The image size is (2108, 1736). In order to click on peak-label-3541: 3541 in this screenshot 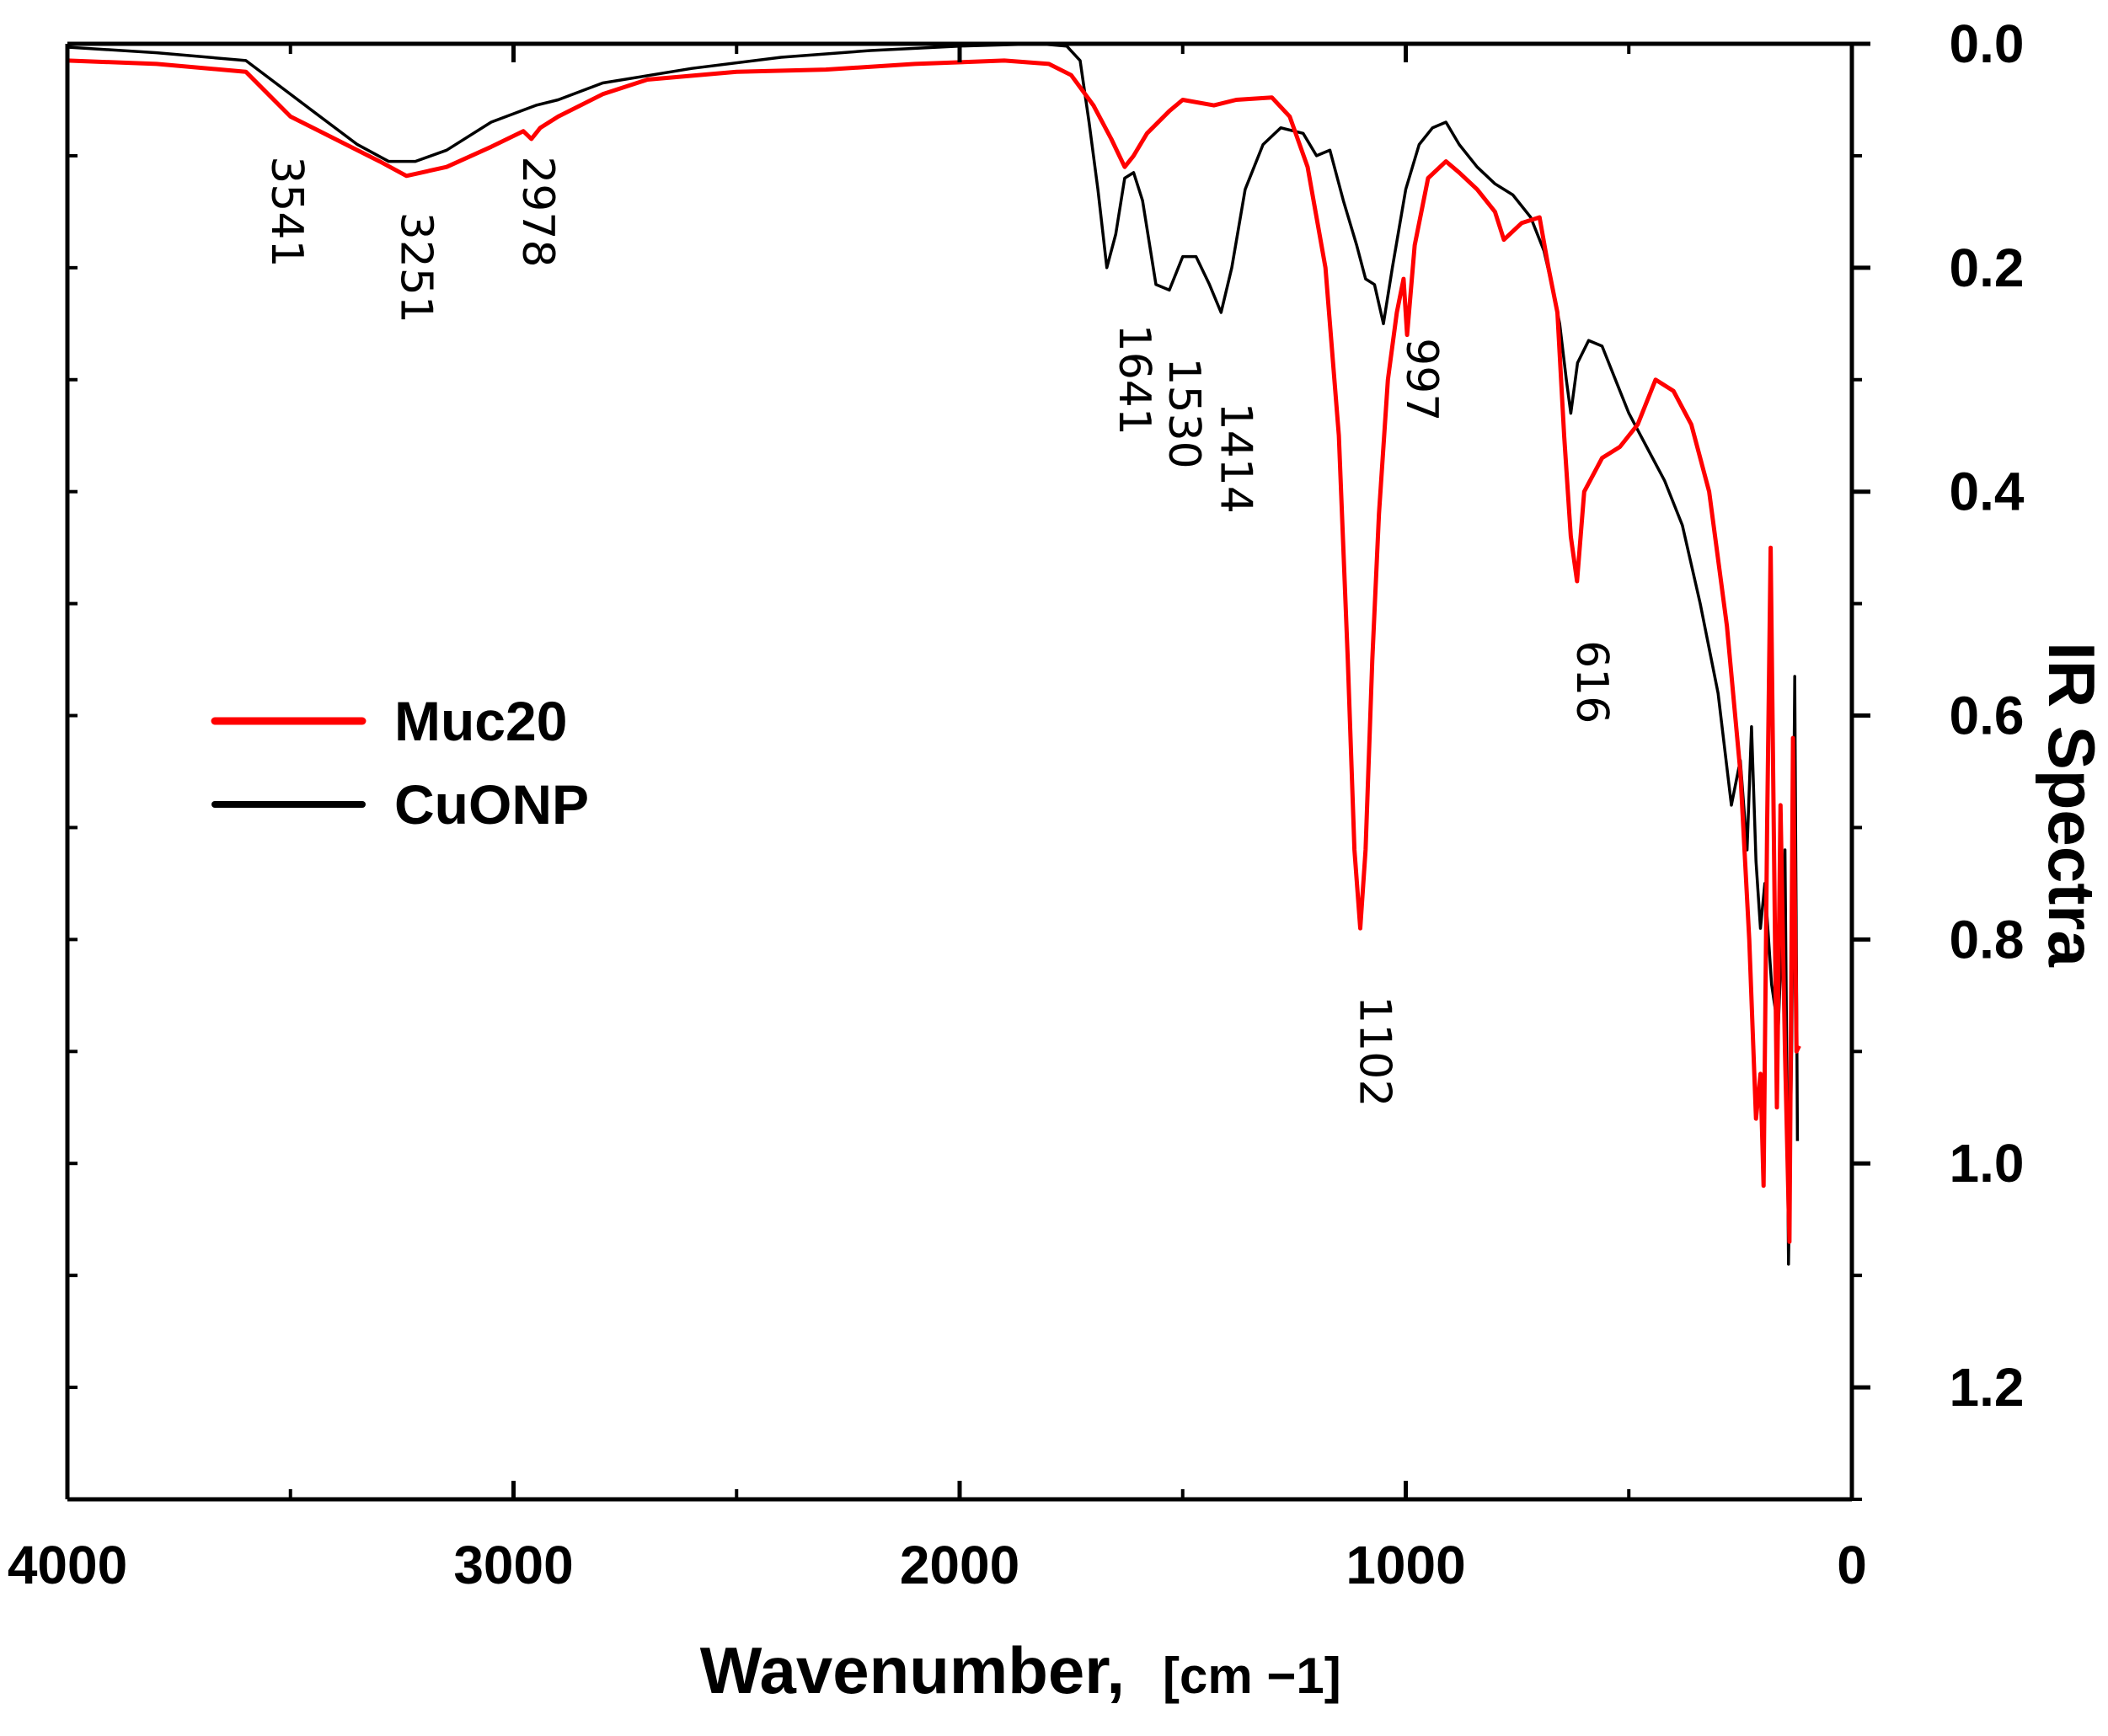, I will do `click(287, 211)`.